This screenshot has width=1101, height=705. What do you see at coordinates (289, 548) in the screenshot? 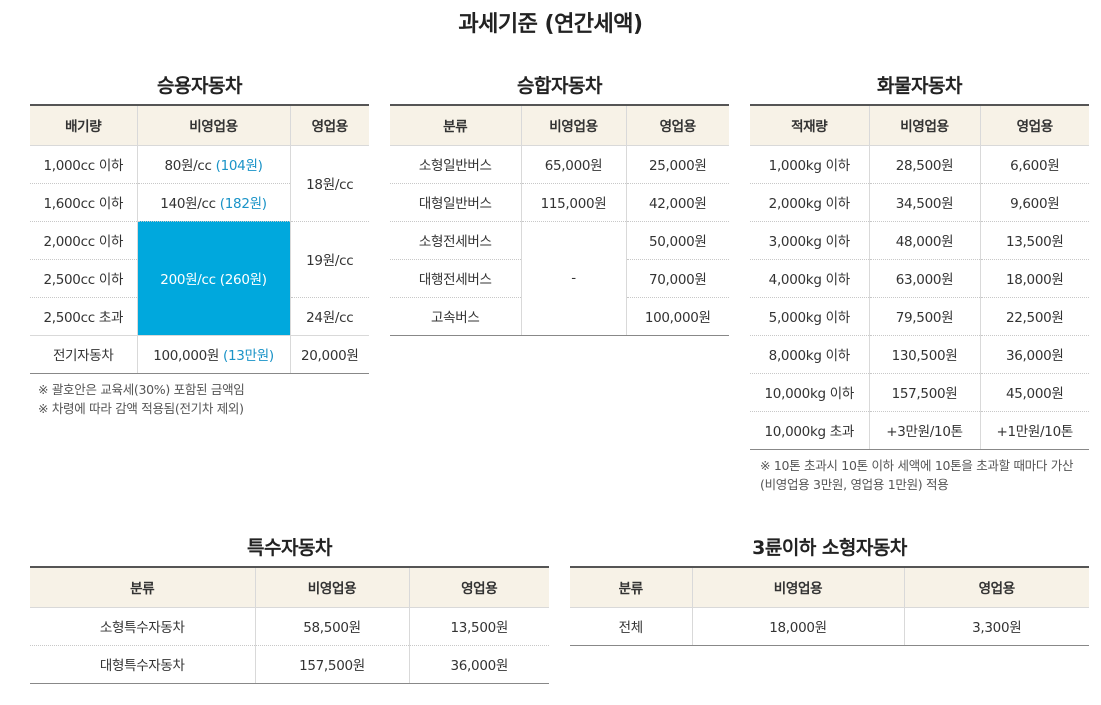
I see `special-vehicle-title: 특수자동차` at bounding box center [289, 548].